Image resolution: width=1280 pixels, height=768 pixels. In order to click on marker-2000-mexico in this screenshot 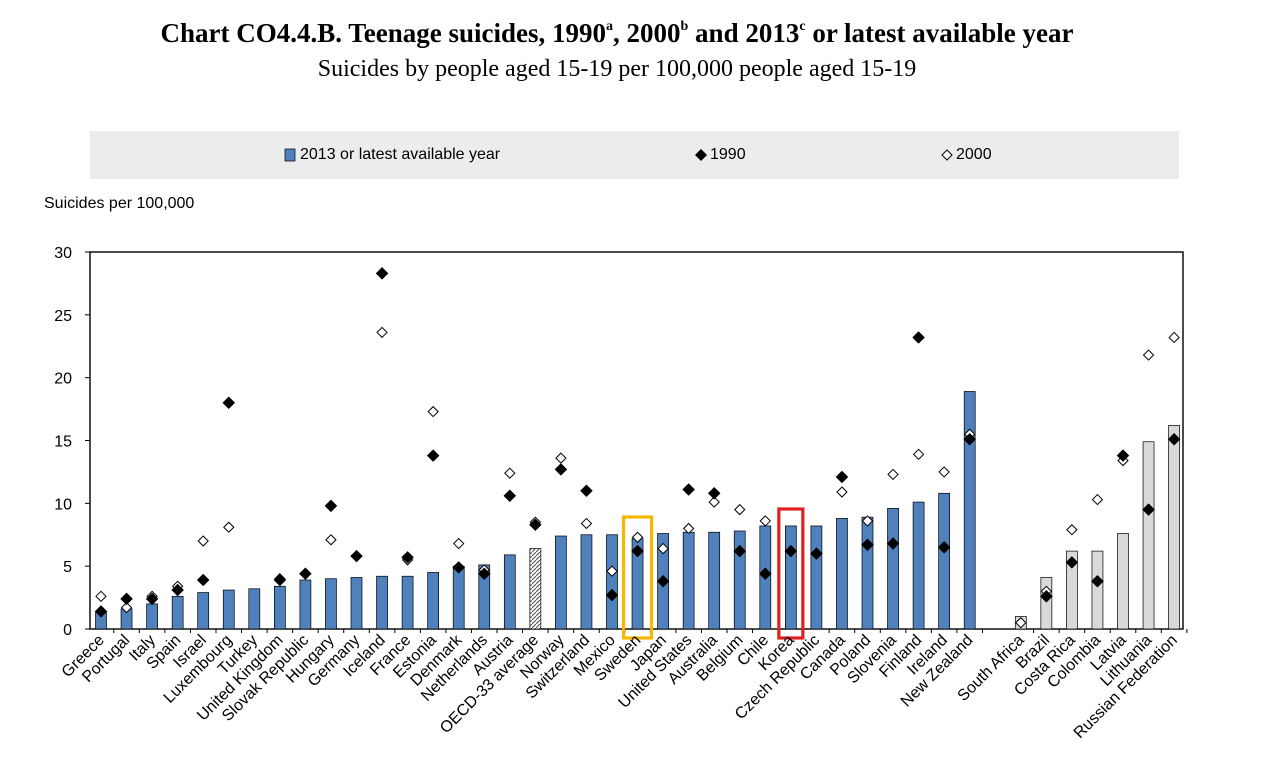, I will do `click(612, 571)`.